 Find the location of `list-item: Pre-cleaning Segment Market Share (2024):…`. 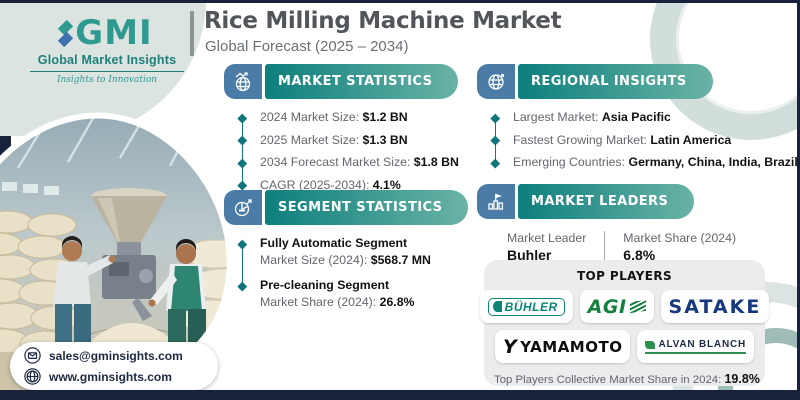

list-item: Pre-cleaning Segment Market Share (2024):… is located at coordinates (353, 293).